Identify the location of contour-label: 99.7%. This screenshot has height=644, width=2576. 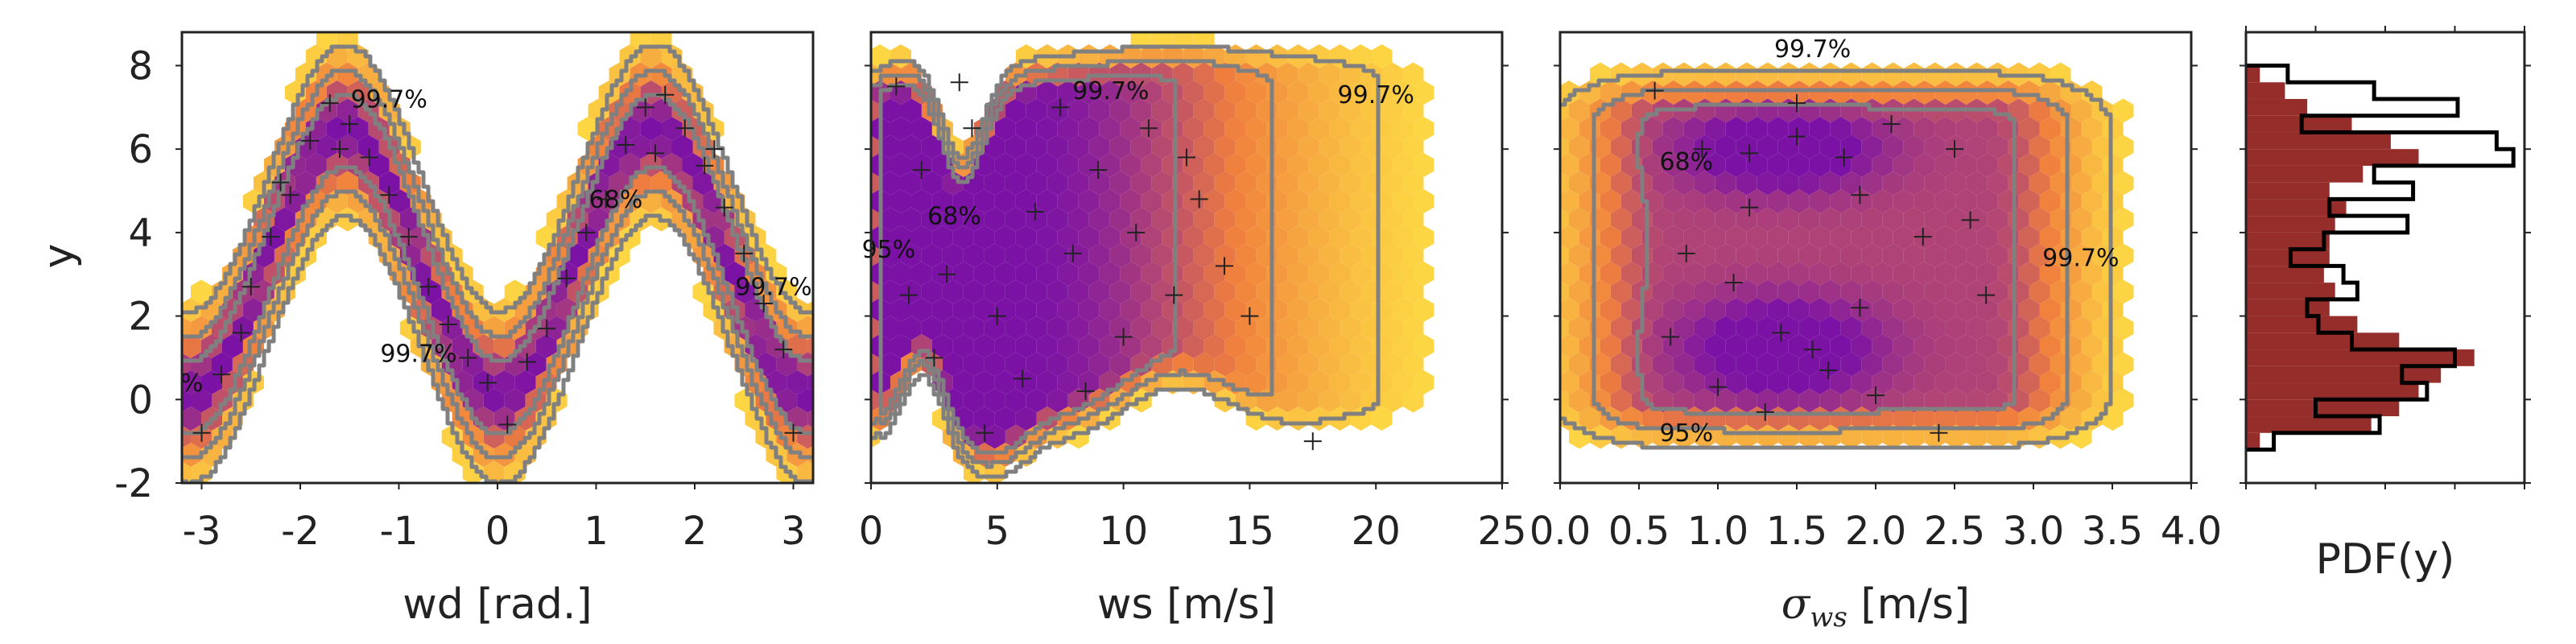
(1812, 49).